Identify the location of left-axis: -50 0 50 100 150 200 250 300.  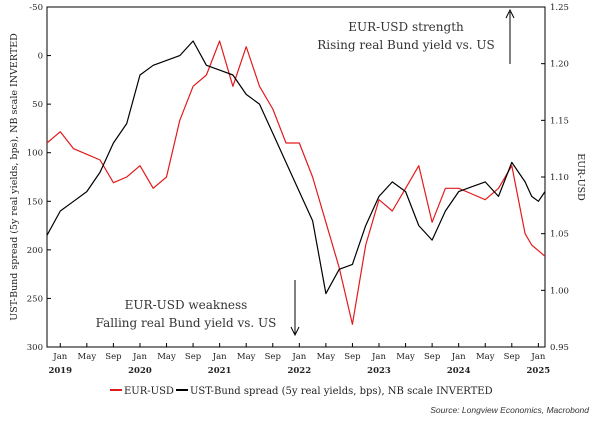
(39, 178).